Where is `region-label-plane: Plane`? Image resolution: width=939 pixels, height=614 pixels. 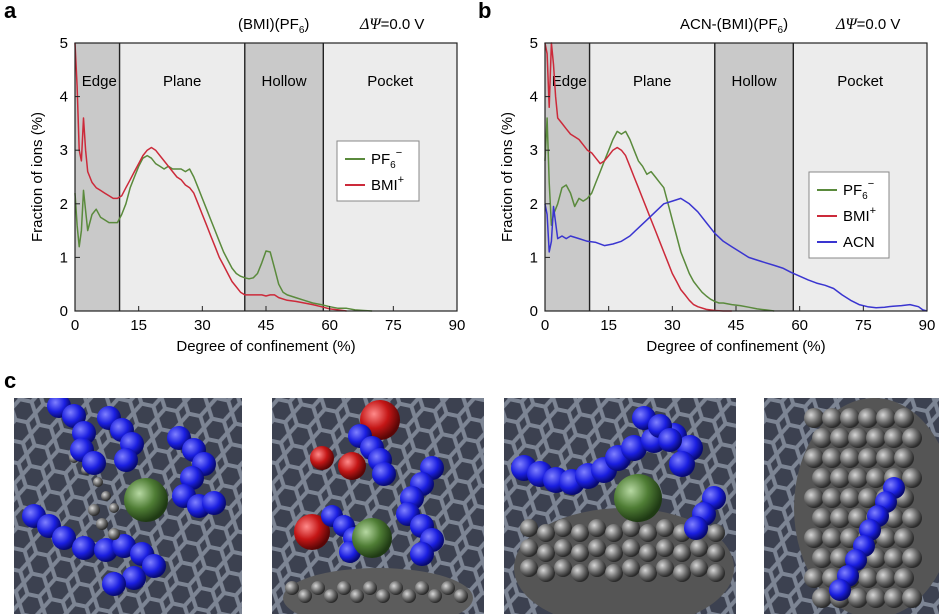
region-label-plane: Plane is located at coordinates (652, 81).